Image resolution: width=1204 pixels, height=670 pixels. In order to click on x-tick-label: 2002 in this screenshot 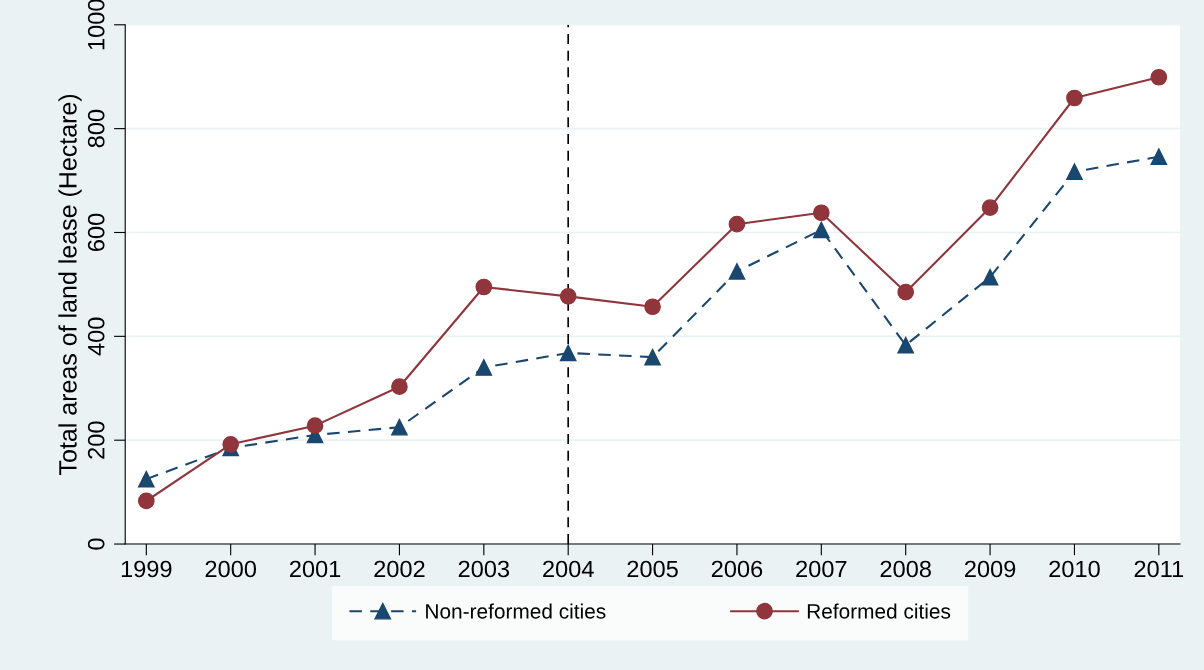, I will do `click(399, 569)`.